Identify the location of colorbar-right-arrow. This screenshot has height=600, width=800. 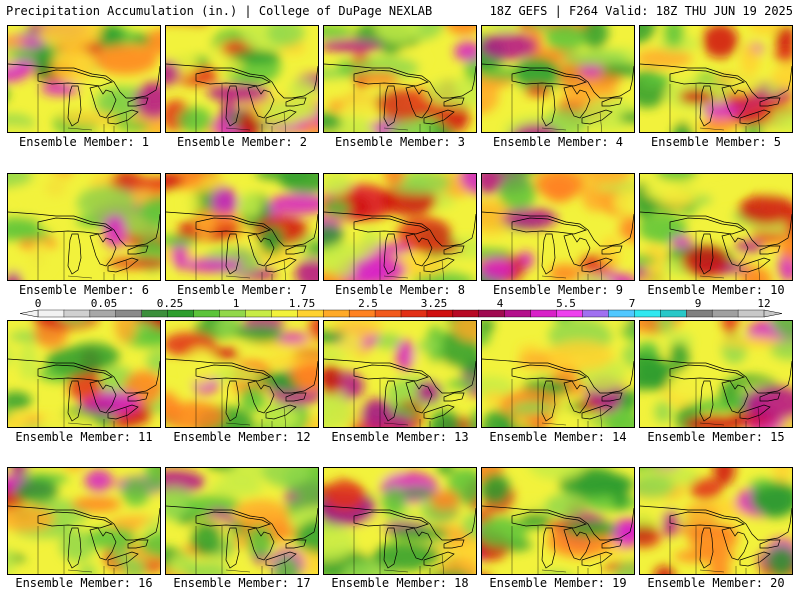
(773, 313).